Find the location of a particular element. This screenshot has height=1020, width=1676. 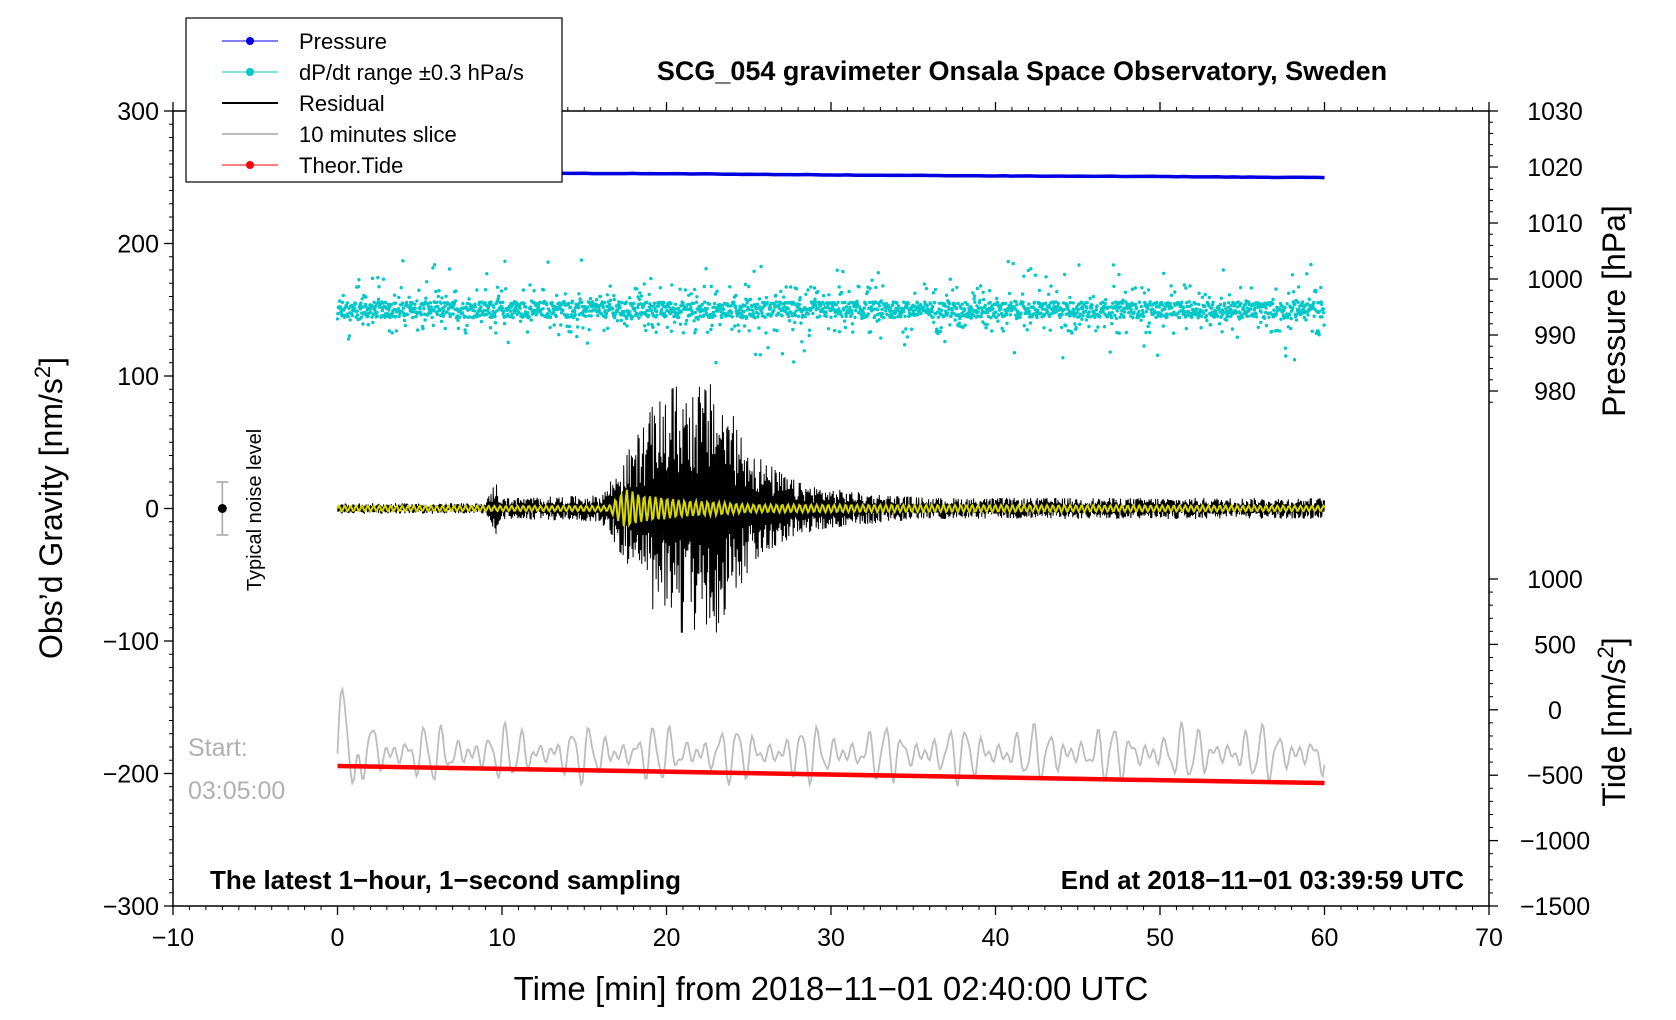

legend-swatch-marker is located at coordinates (250, 41).